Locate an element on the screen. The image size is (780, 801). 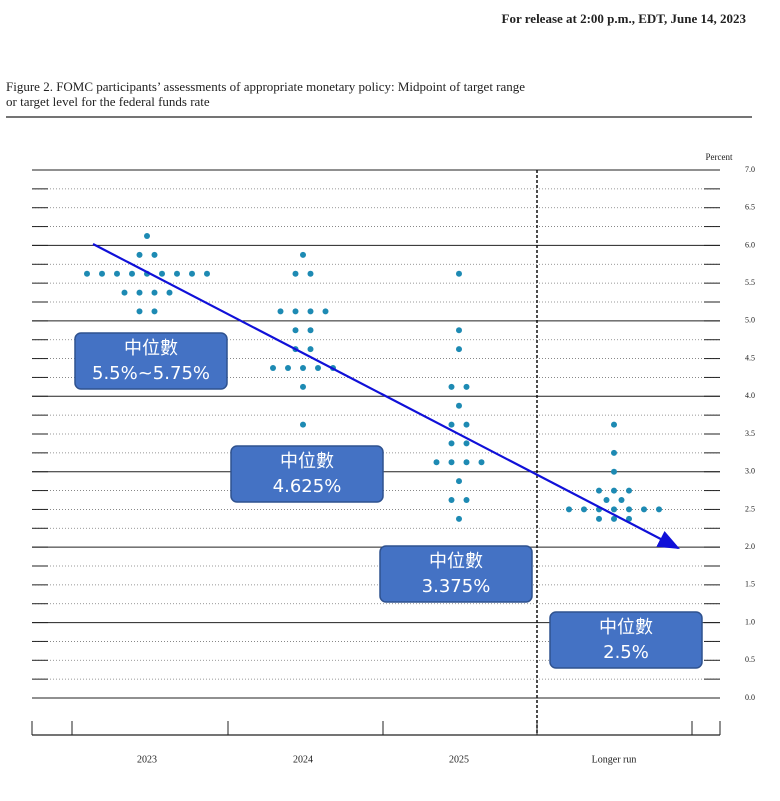
x-tick-label: Longer run is located at coordinates (614, 759).